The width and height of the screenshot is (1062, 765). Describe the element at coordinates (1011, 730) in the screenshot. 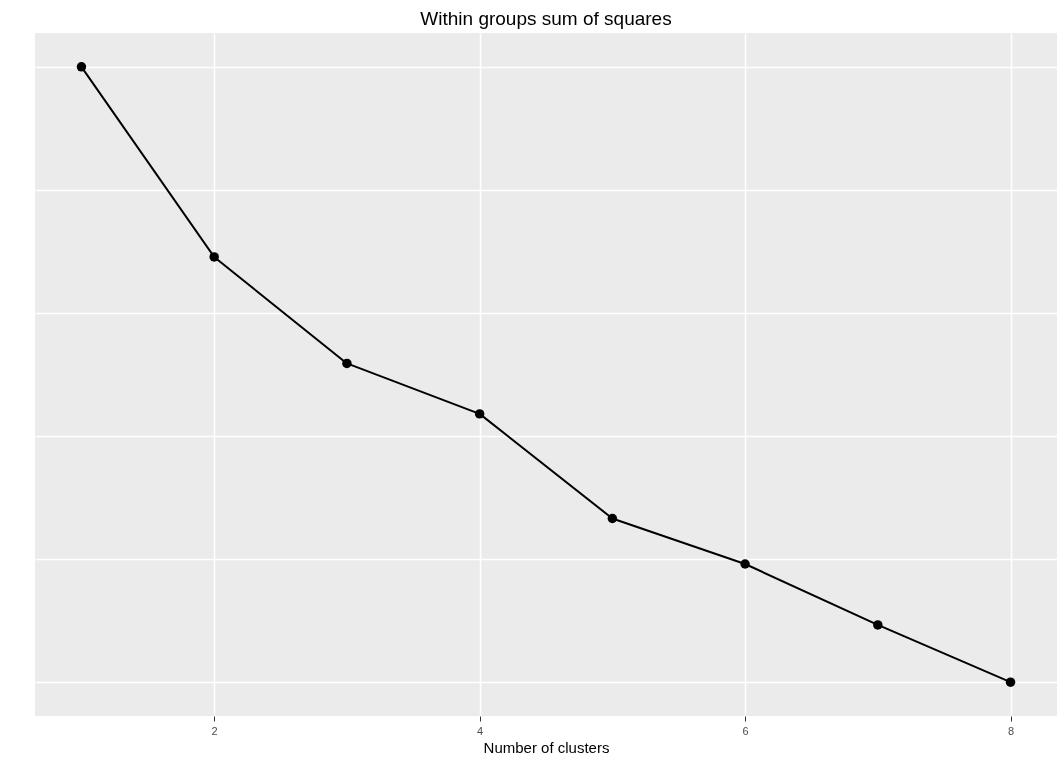

I see `x-tick-label: 8` at that location.